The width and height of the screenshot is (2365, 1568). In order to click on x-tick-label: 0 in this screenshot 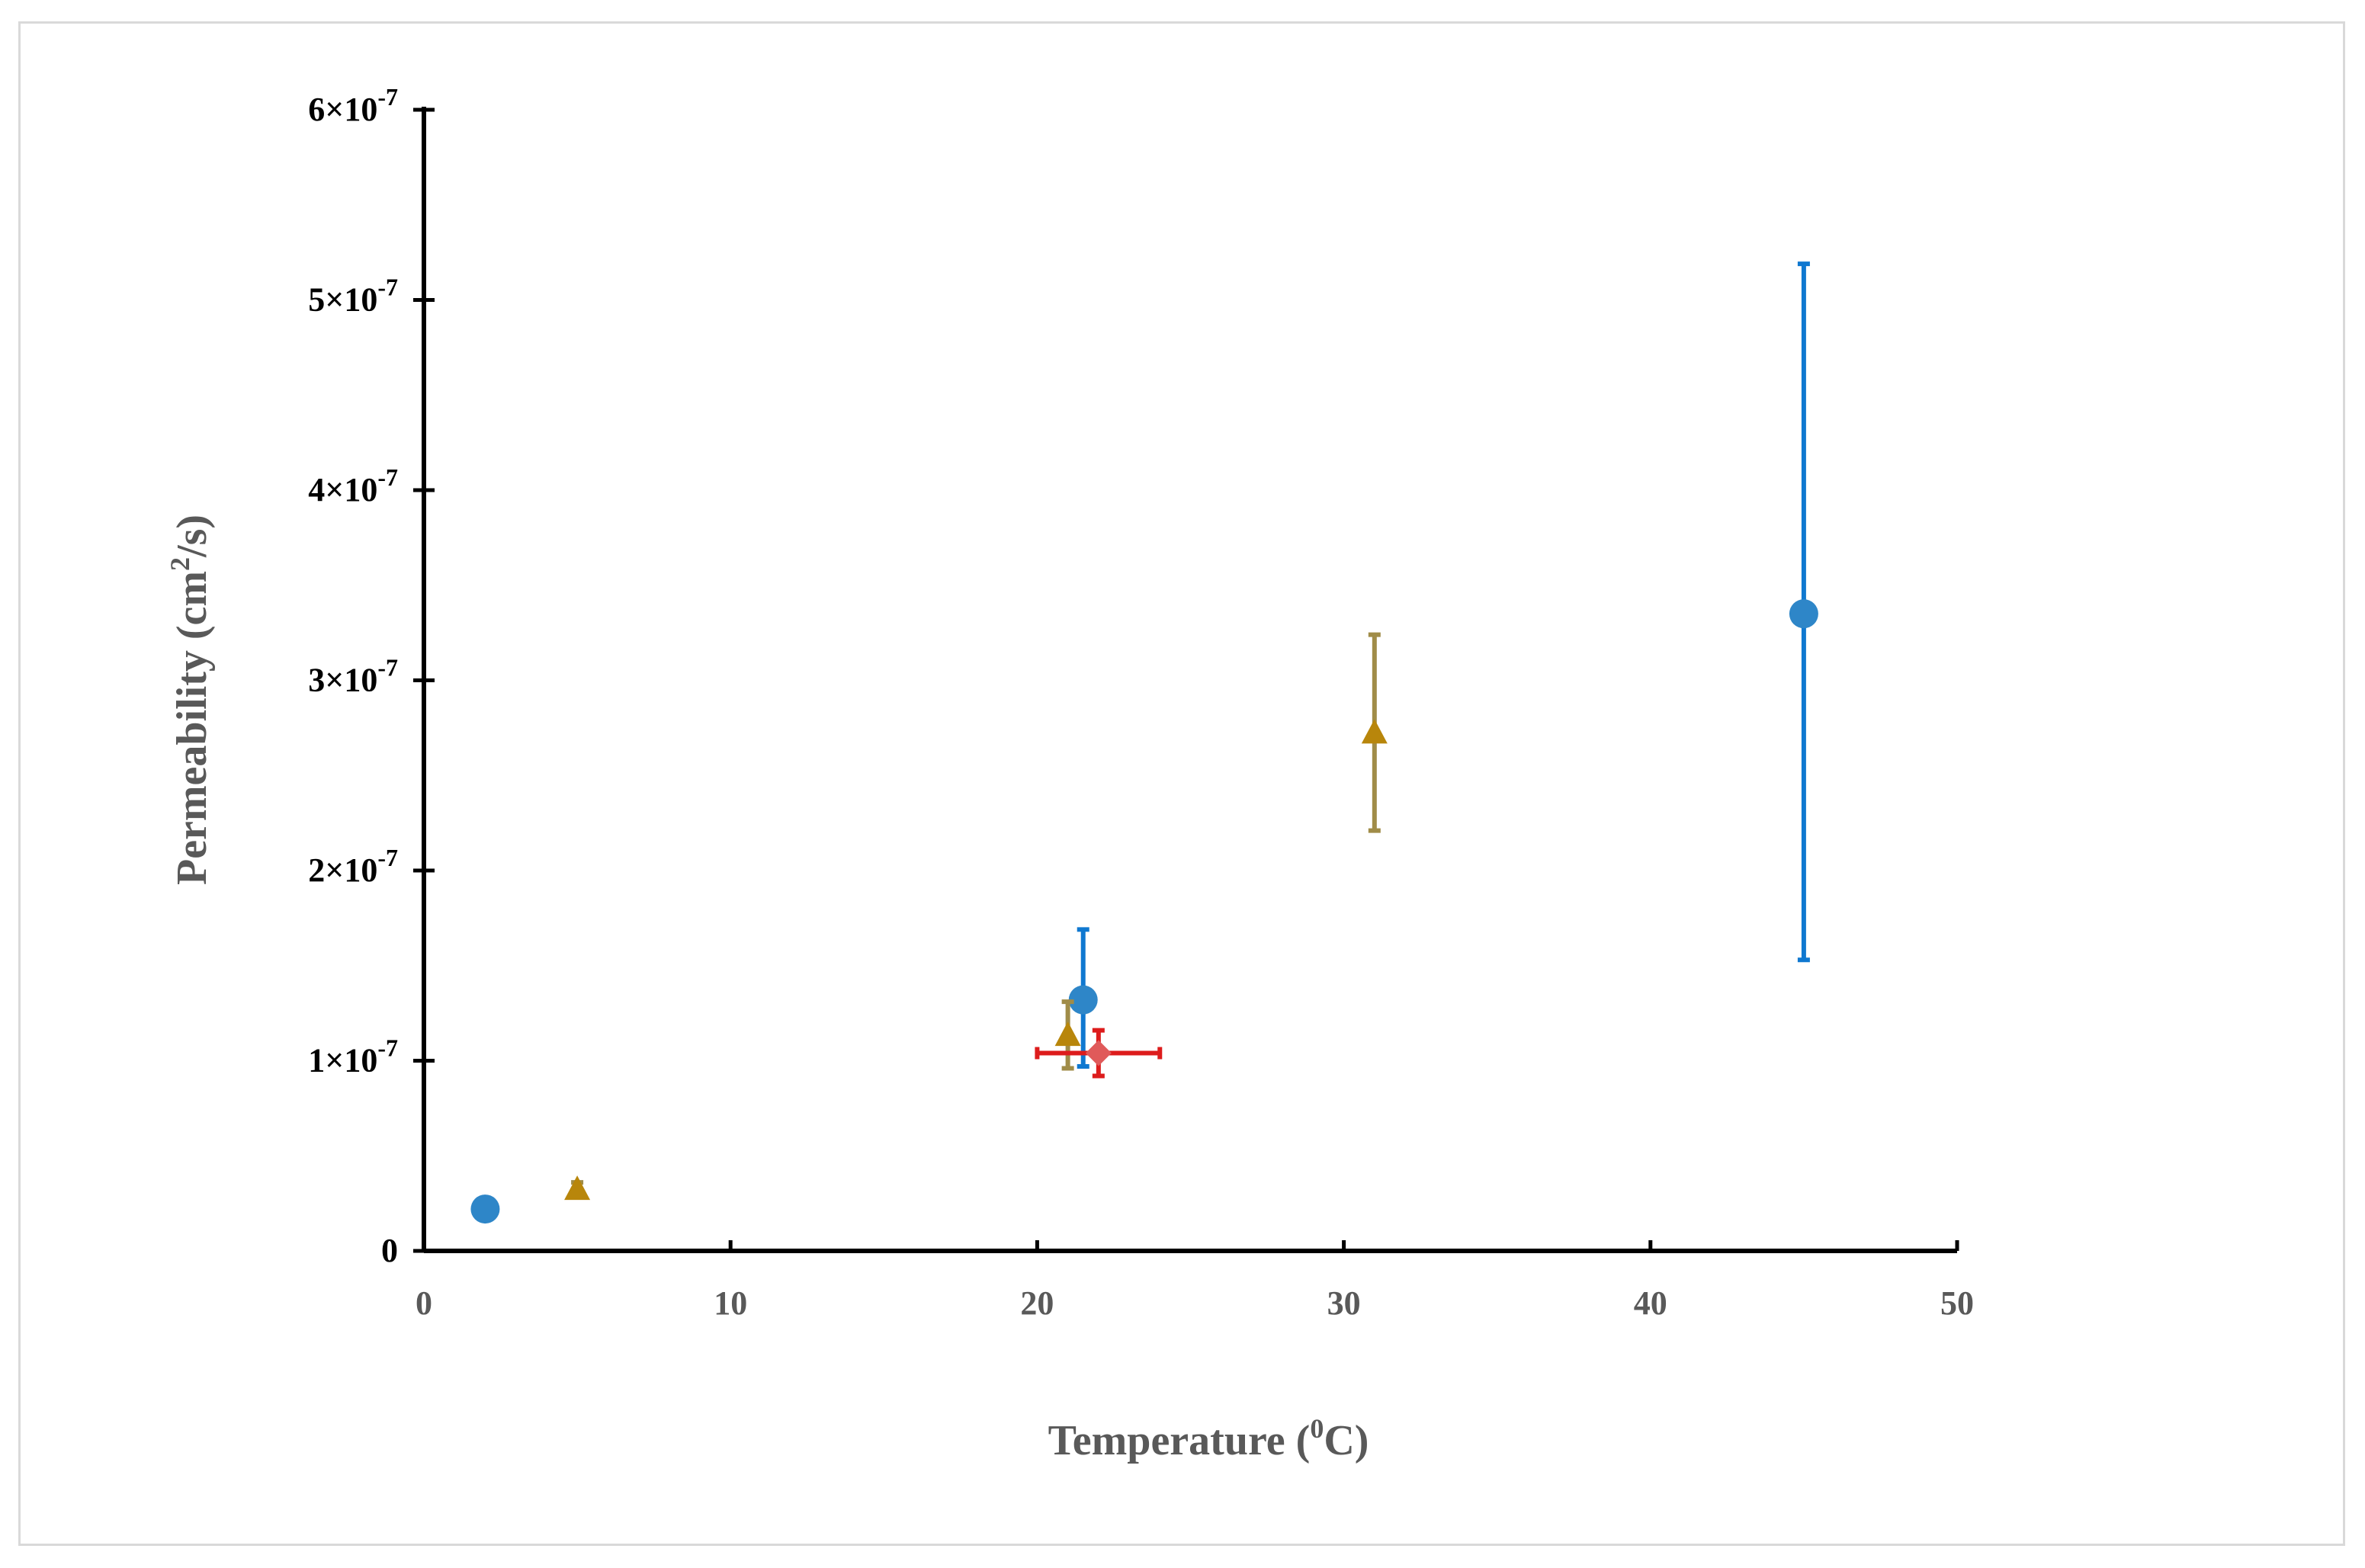, I will do `click(424, 1303)`.